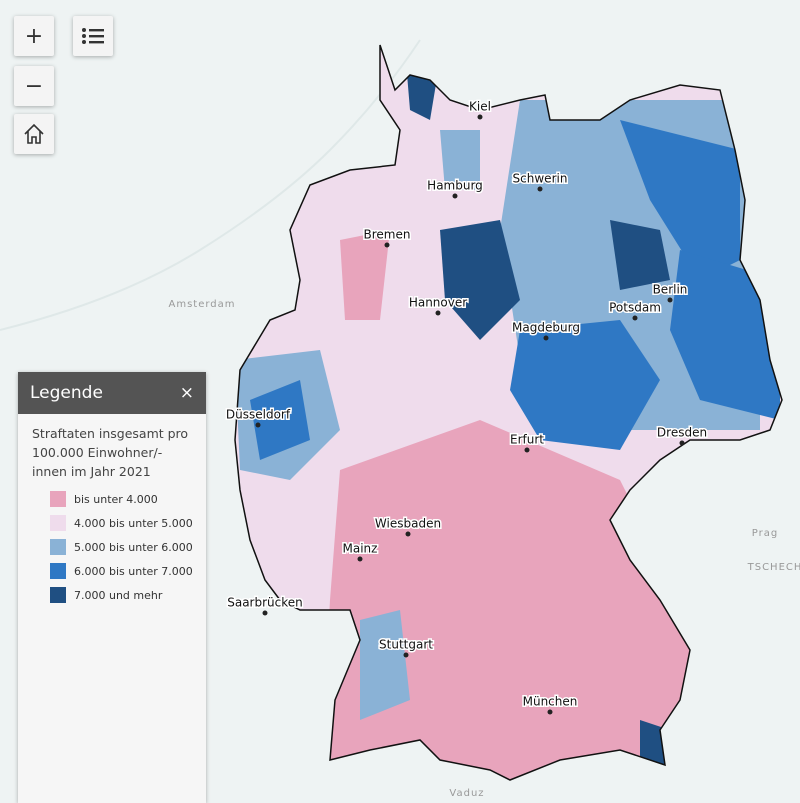 The image size is (800, 803). I want to click on city-label: München, so click(550, 702).